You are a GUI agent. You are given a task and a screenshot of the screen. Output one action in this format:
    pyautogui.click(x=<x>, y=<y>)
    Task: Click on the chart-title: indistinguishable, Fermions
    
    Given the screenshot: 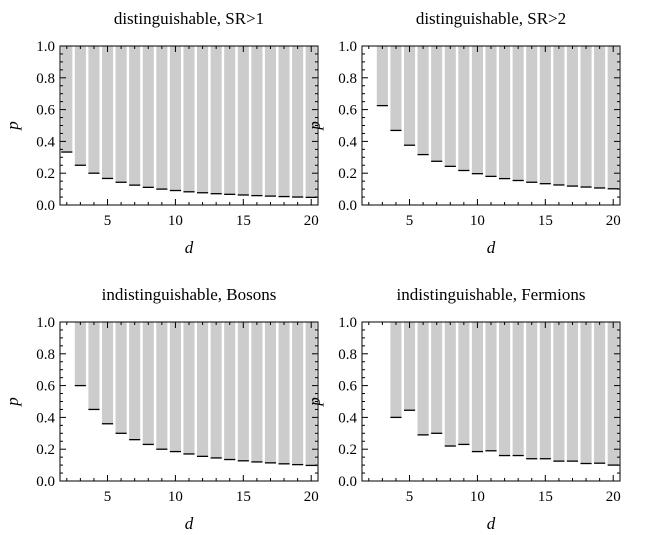 What is the action you would take?
    pyautogui.click(x=491, y=294)
    